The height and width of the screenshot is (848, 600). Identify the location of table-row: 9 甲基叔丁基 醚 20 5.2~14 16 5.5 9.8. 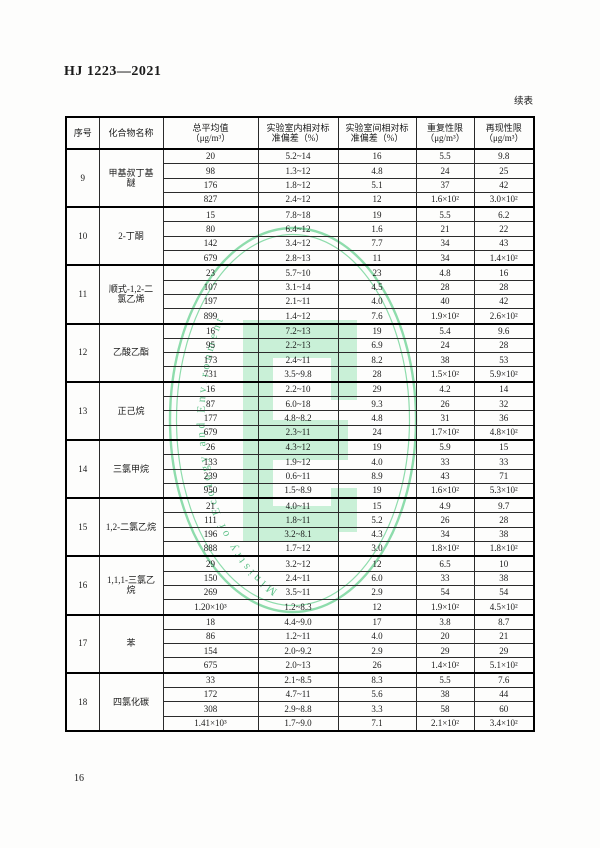
(300, 177).